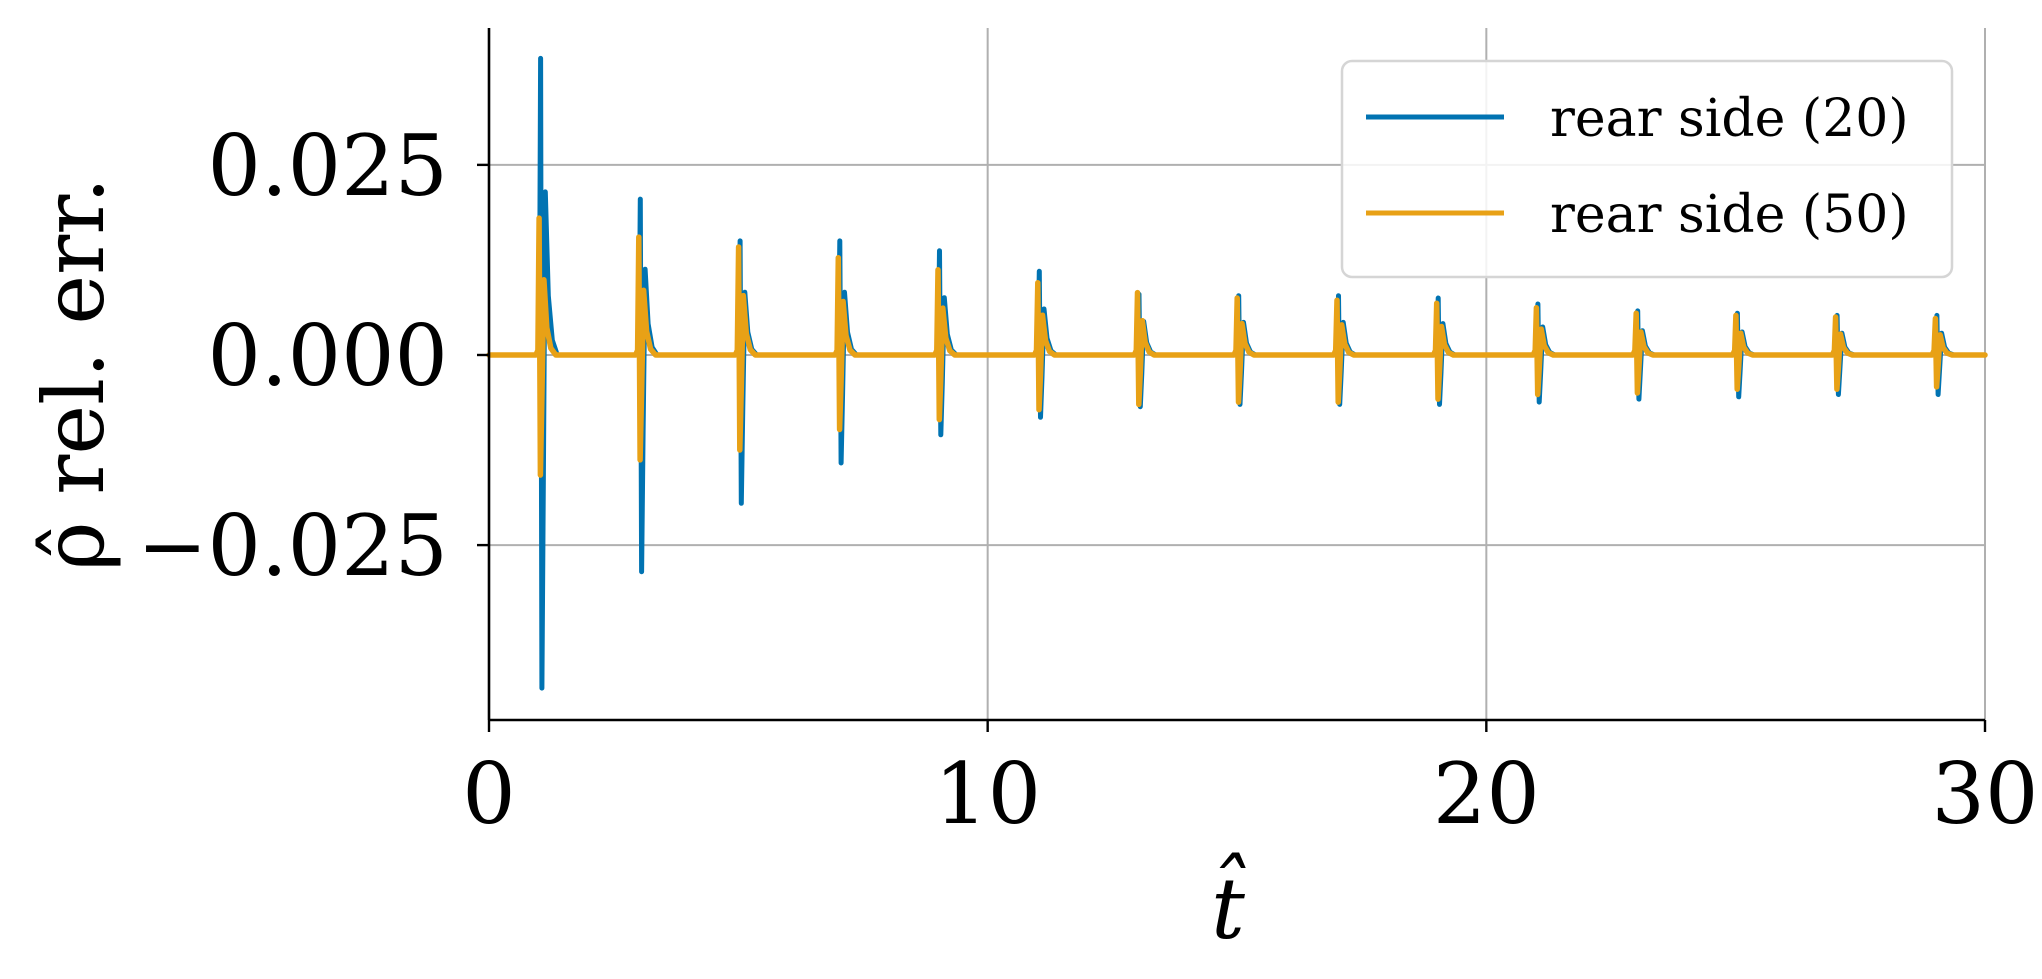 The image size is (2042, 979). I want to click on x-tick-label: 0, so click(488, 794).